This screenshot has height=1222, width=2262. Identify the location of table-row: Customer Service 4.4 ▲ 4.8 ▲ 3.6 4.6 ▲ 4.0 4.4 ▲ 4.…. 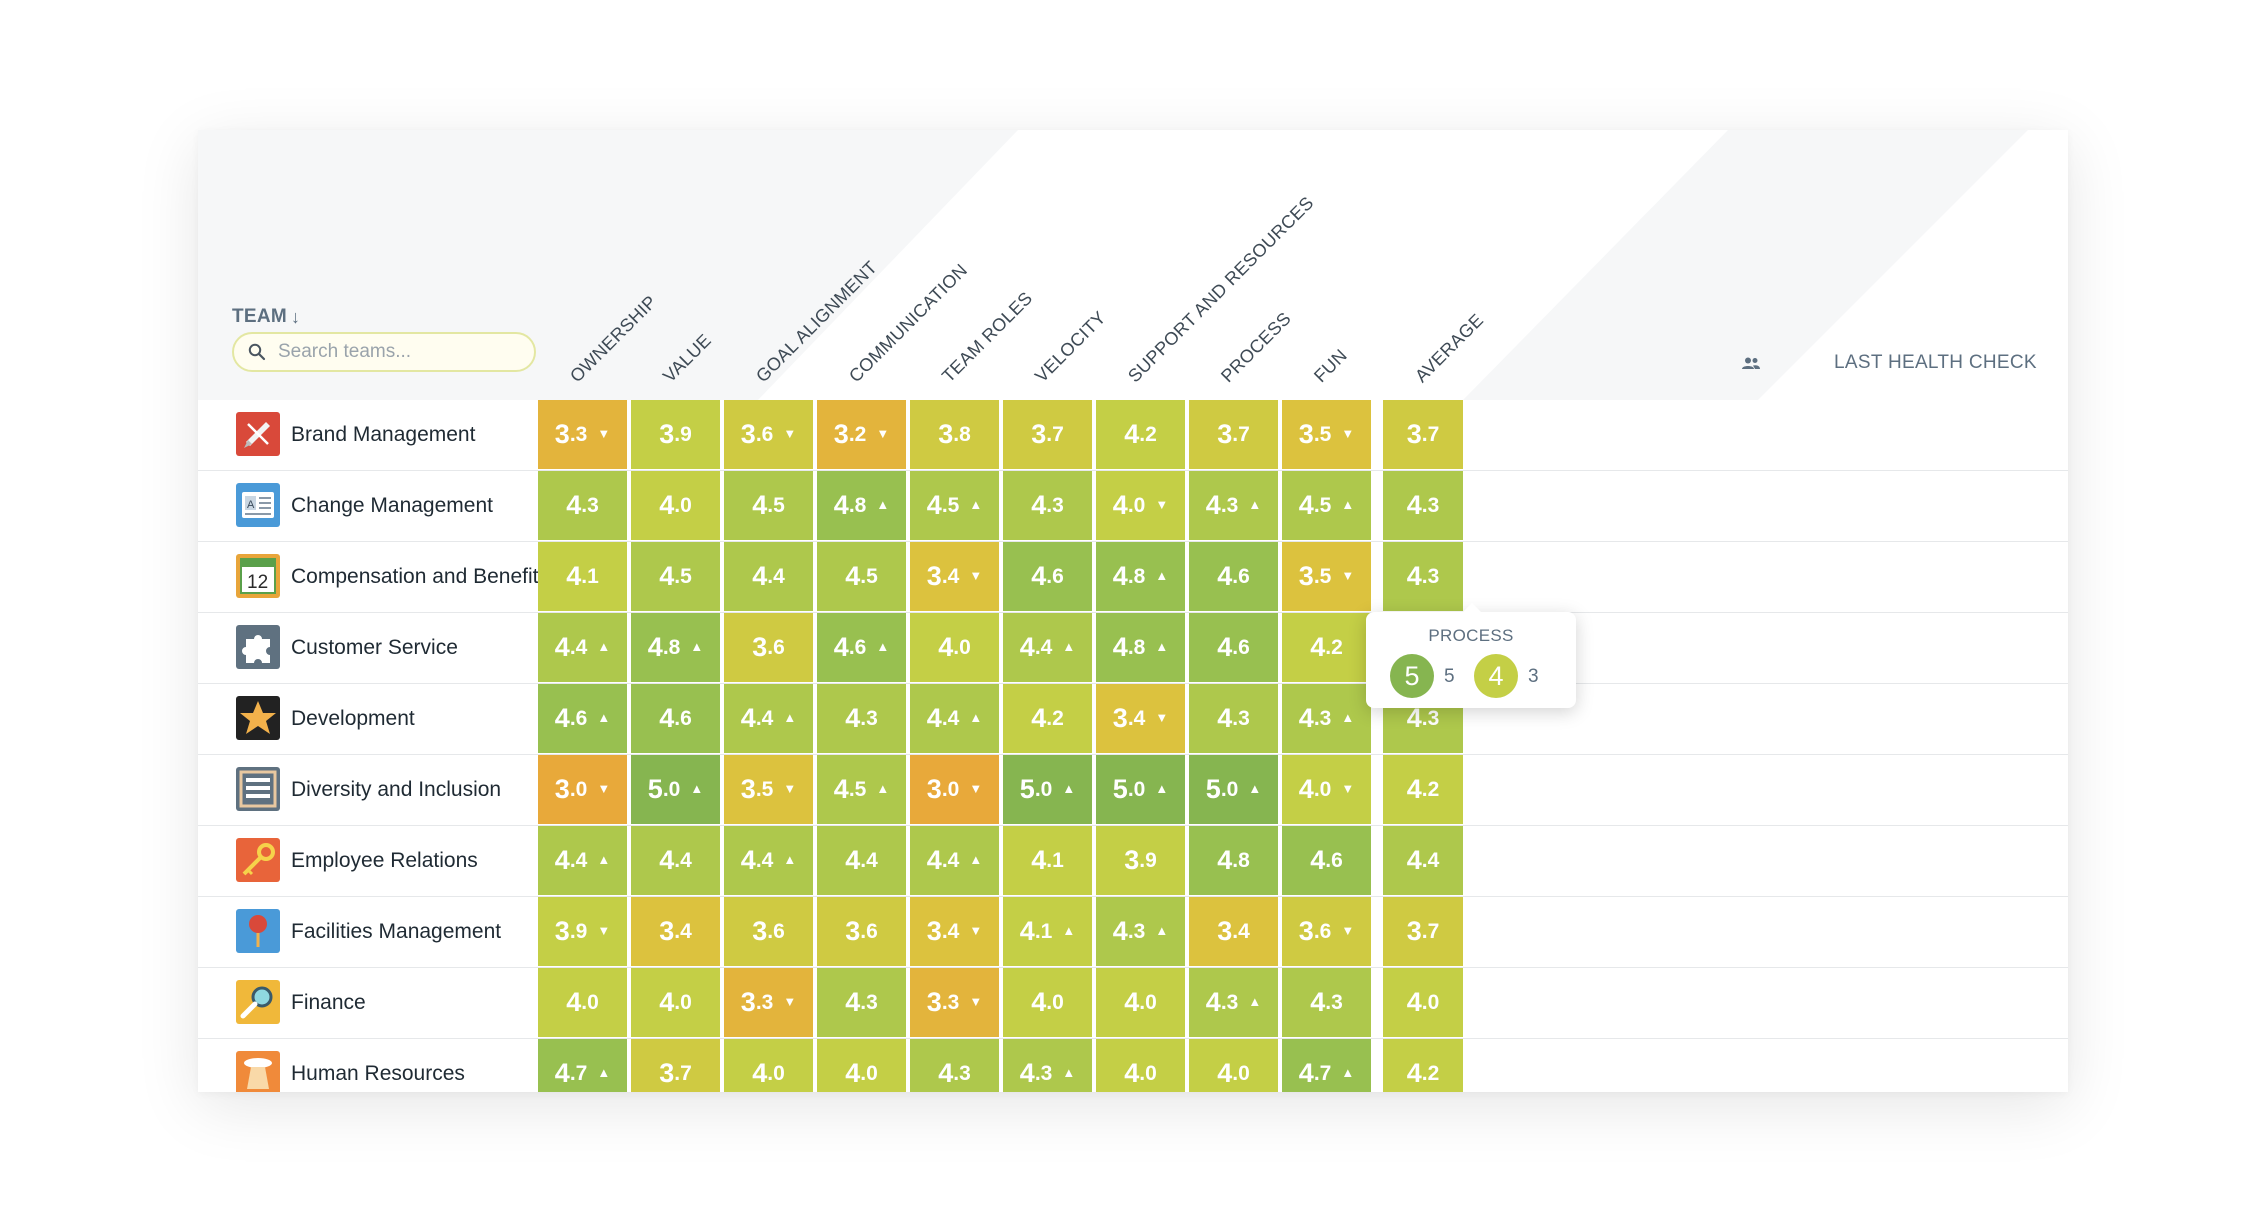
(1133, 648).